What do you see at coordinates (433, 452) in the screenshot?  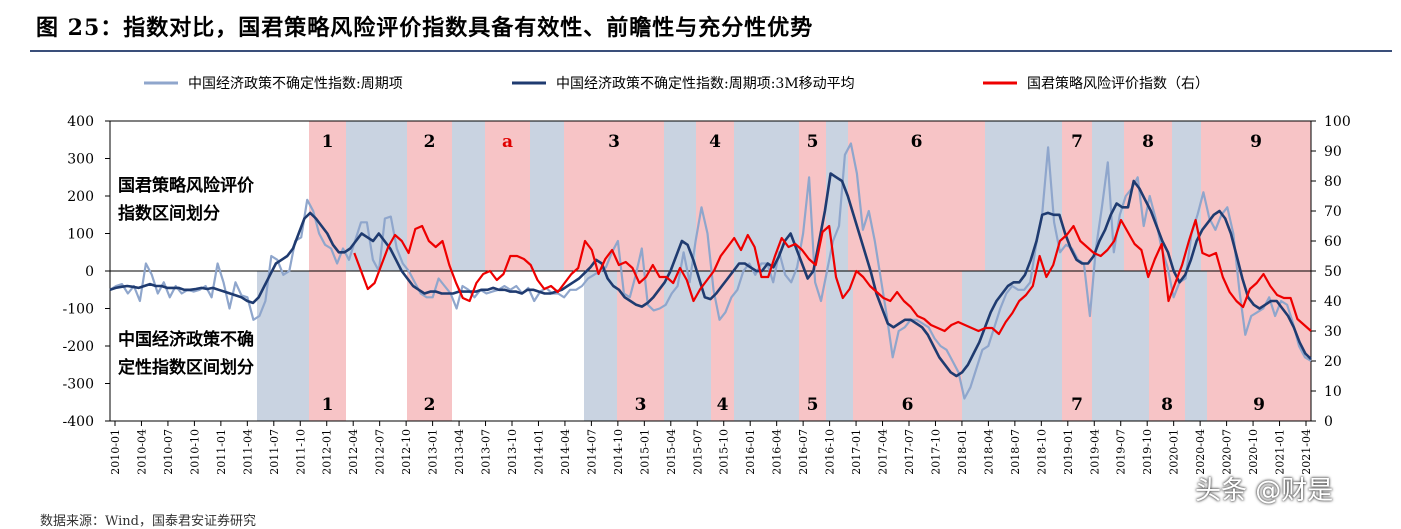 I see `x-tick-label: 2013-01` at bounding box center [433, 452].